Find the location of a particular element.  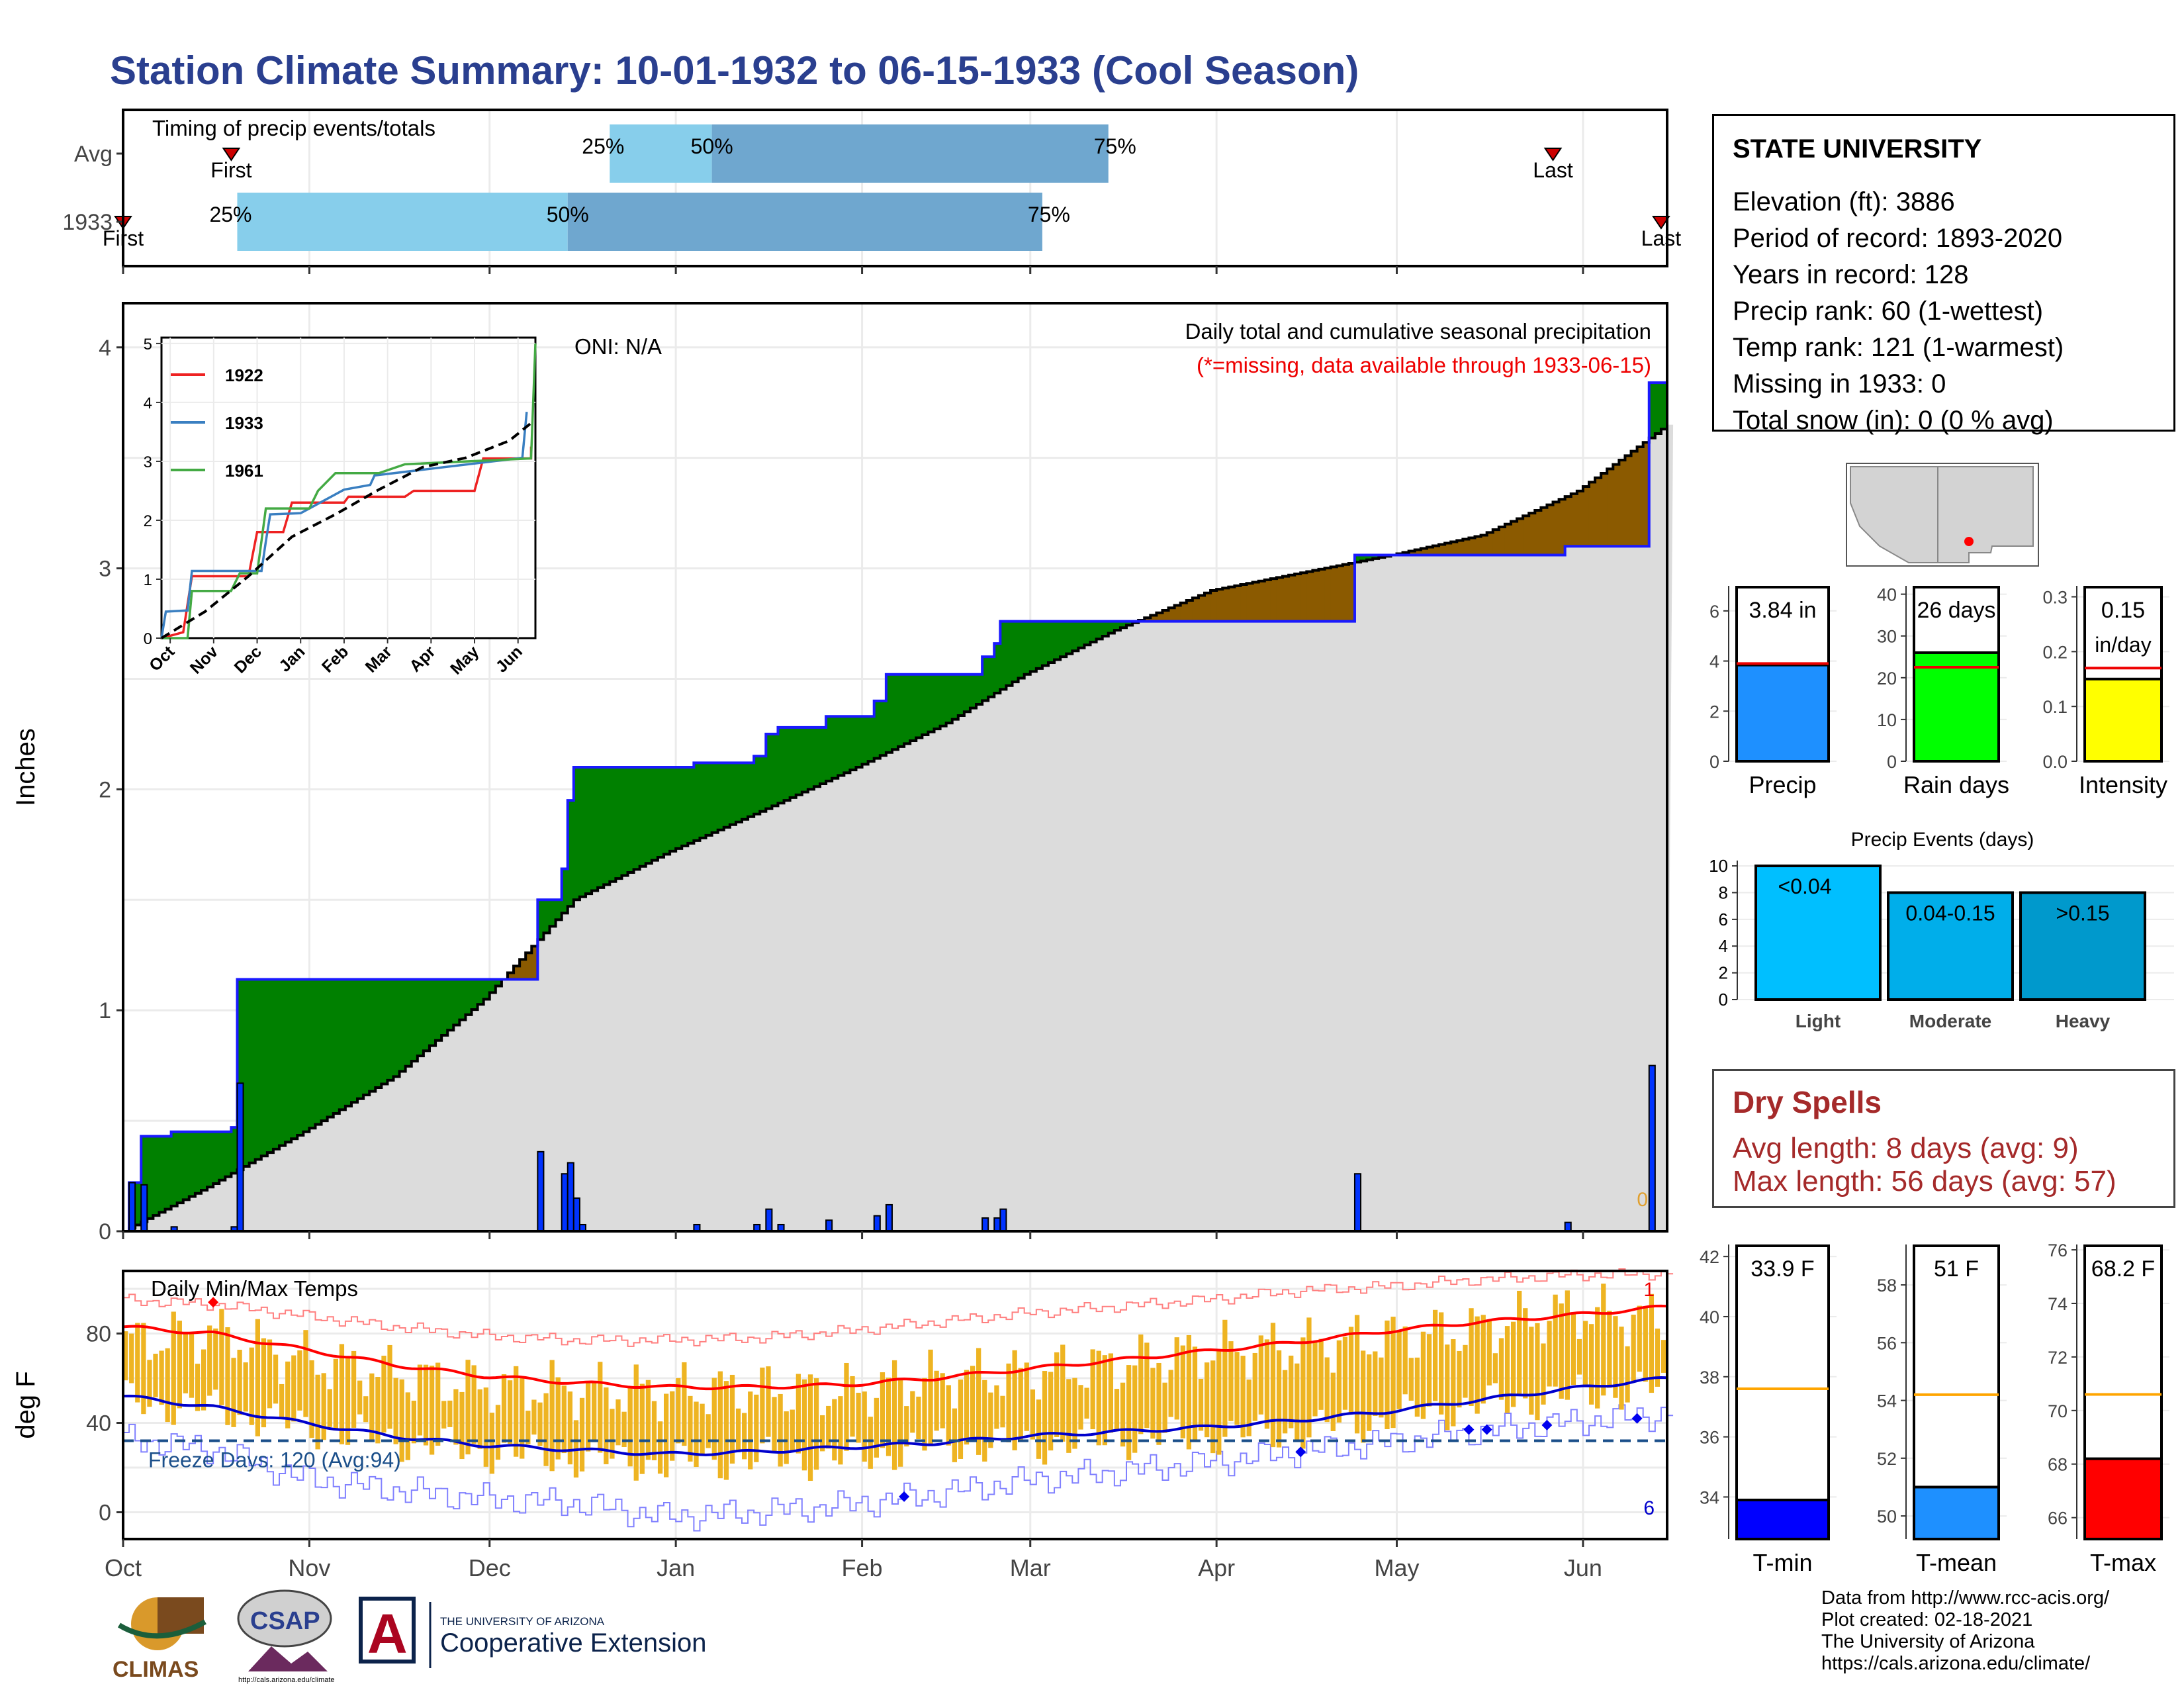

record-low-line is located at coordinates (899, 1468).